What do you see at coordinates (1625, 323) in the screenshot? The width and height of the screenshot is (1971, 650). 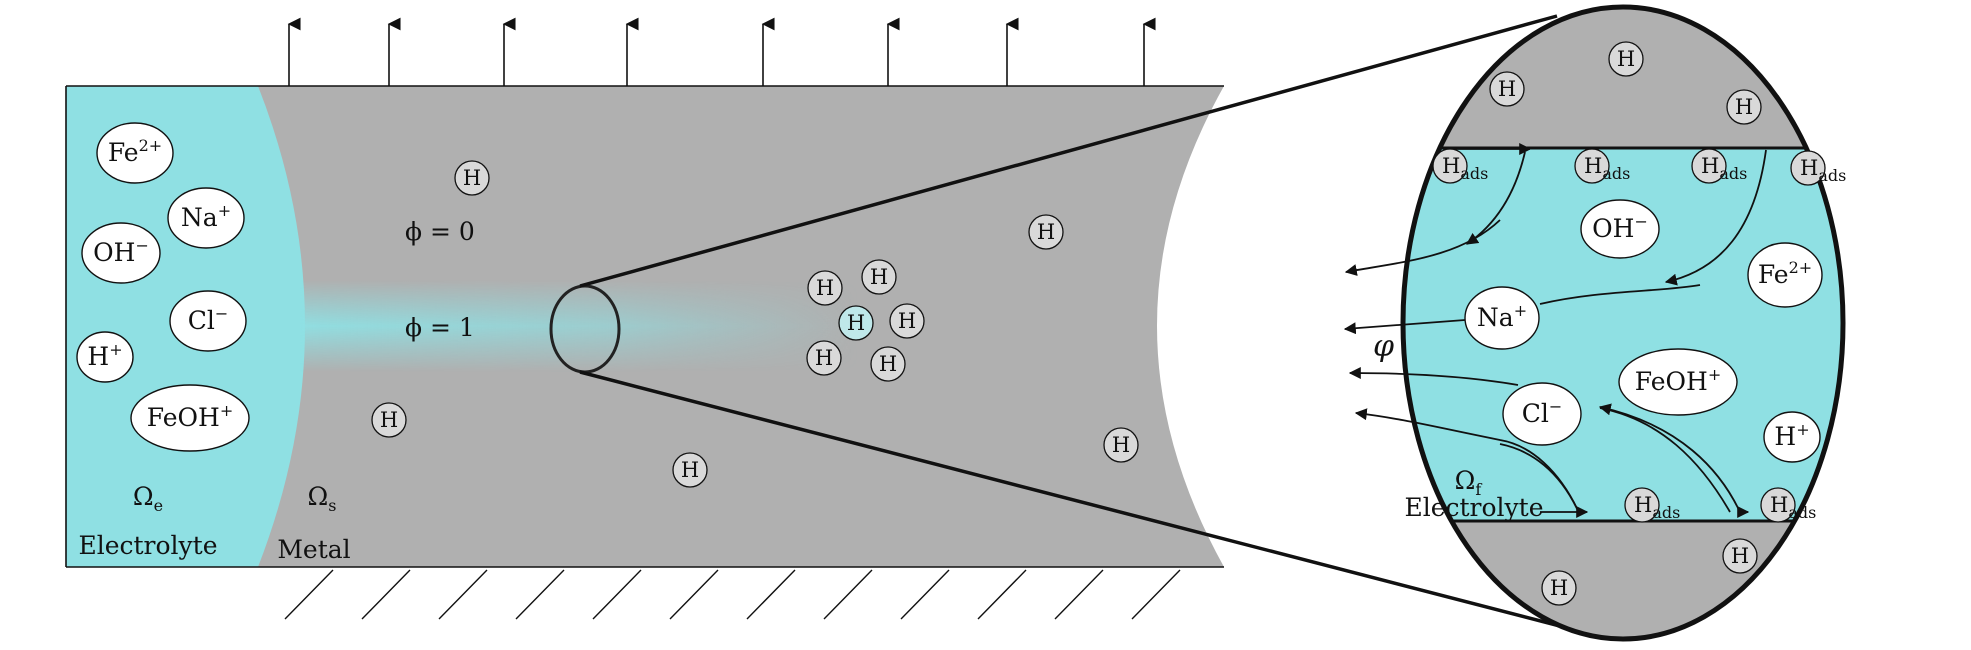 I see `zoom-hydrogen-atoms: H H H H H` at bounding box center [1625, 323].